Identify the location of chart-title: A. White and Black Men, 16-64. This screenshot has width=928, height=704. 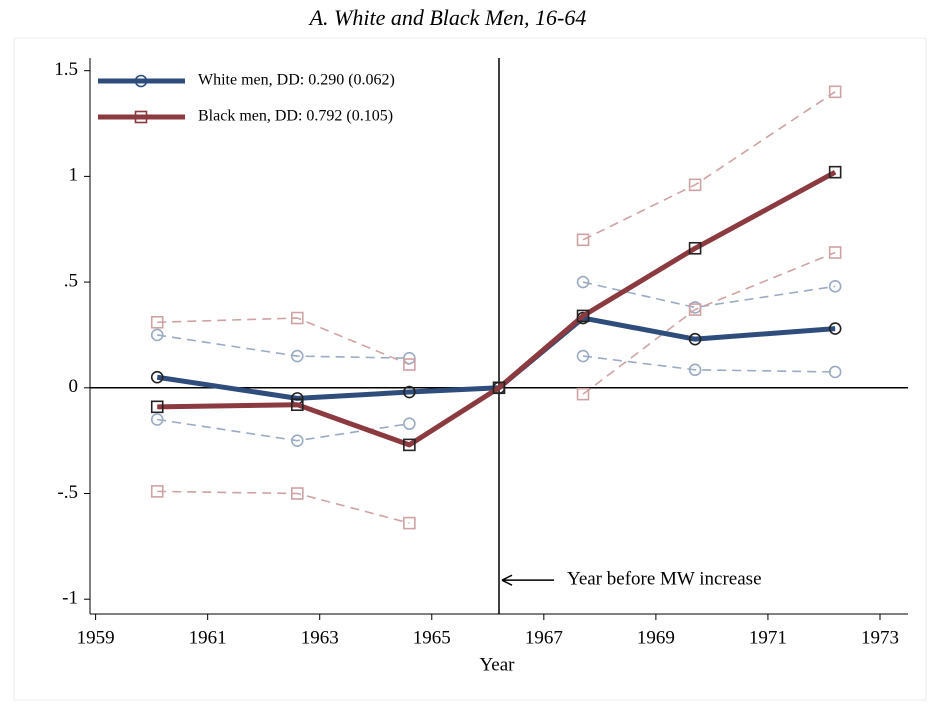
(447, 17).